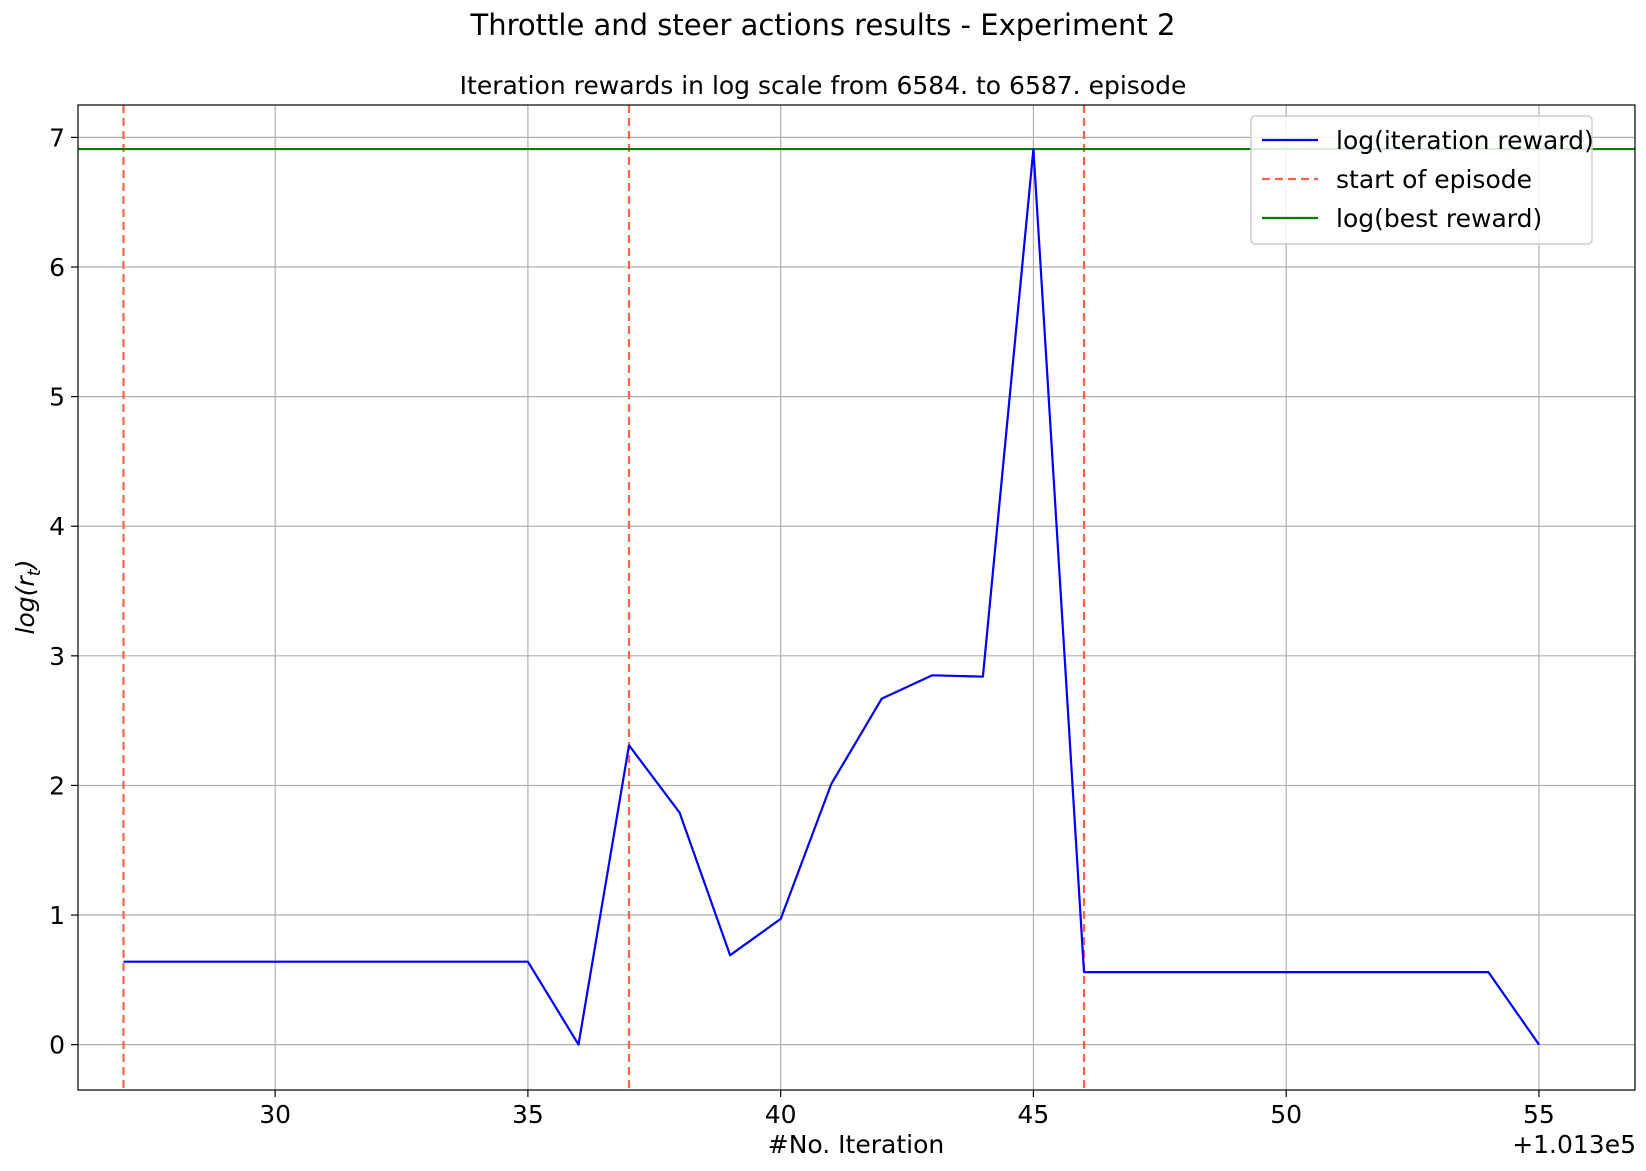 The height and width of the screenshot is (1171, 1646). I want to click on x-axis-label: #No. Iteration, so click(856, 1144).